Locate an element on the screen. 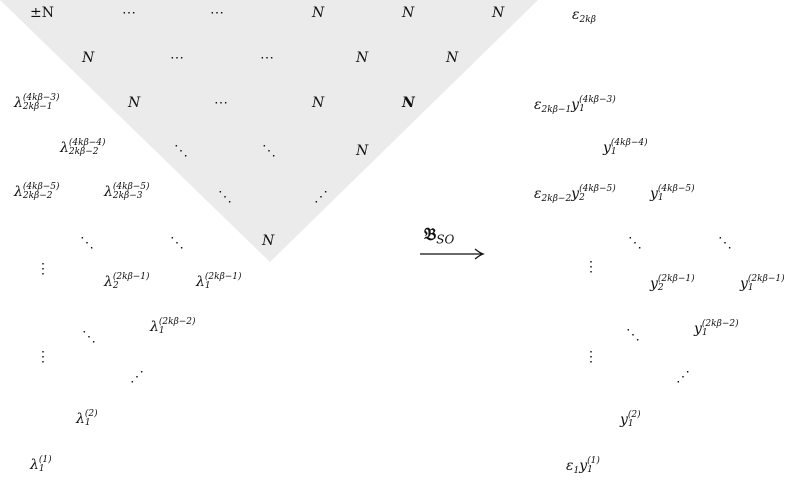 The image size is (797, 487). y-entry: y (2kβ−2) 1 is located at coordinates (716, 328).